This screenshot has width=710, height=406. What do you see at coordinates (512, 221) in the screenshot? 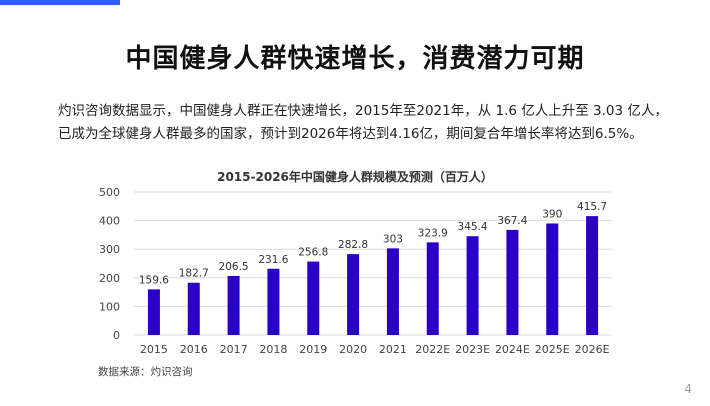
I see `data-label: 367.4` at bounding box center [512, 221].